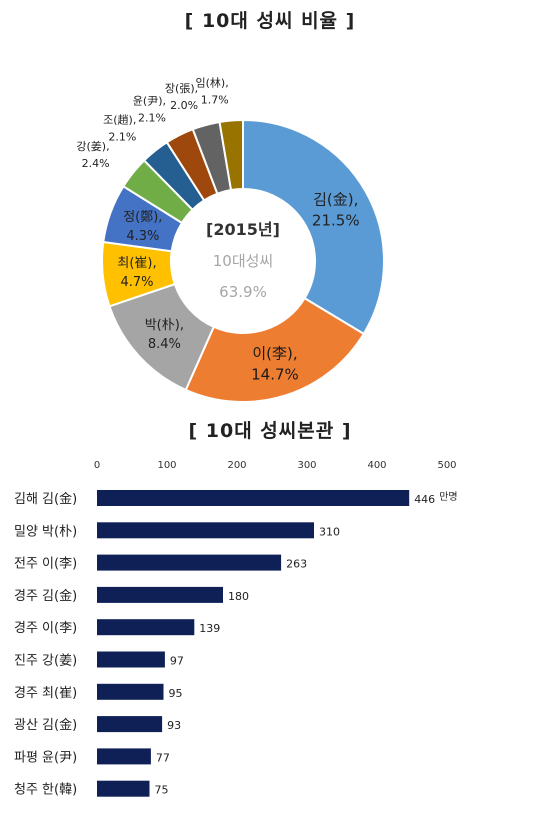 This screenshot has width=540, height=818. I want to click on pie-slice-value: 4.3%, so click(142, 236).